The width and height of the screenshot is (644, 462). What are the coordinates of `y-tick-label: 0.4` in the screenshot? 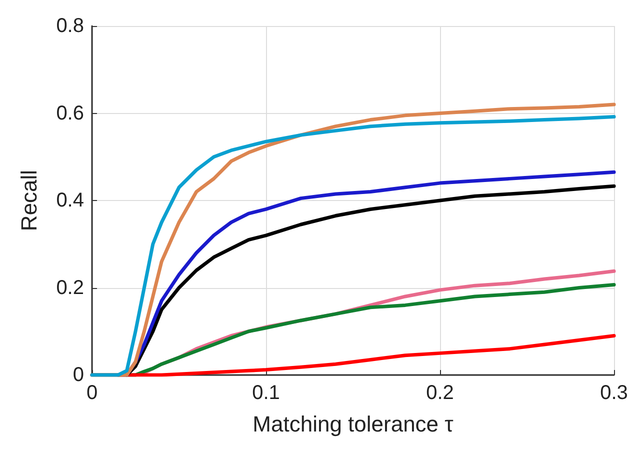 It's located at (70, 201).